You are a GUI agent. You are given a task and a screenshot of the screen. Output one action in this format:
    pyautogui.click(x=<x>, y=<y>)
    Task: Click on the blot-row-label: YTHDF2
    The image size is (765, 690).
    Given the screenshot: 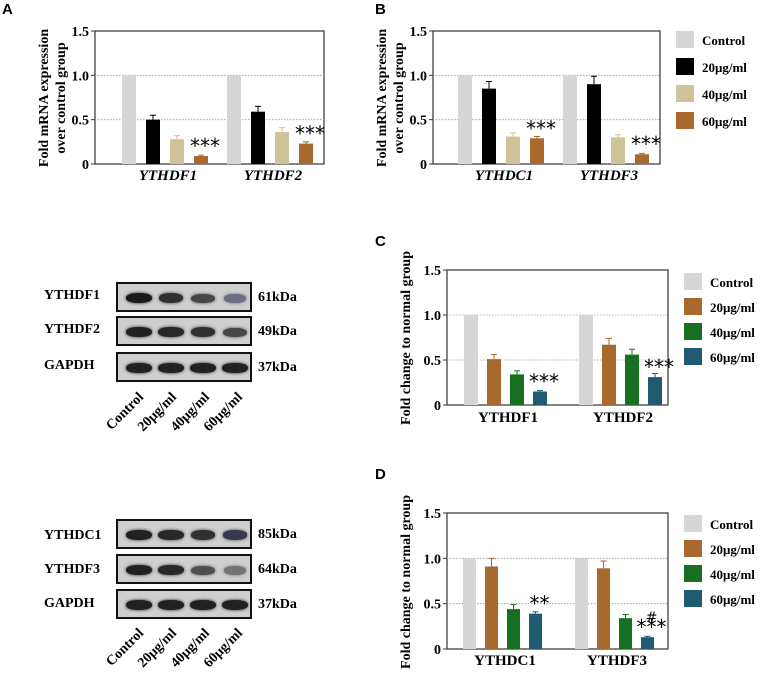 What is the action you would take?
    pyautogui.click(x=72, y=329)
    